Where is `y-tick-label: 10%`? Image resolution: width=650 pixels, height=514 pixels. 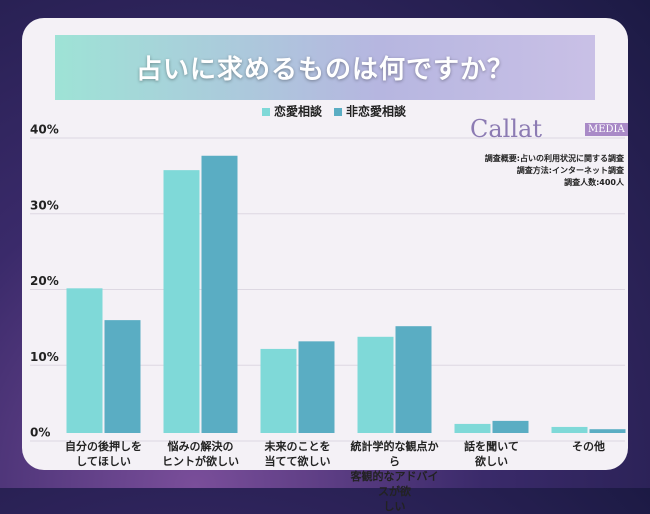 y-tick-label: 10% is located at coordinates (44, 357).